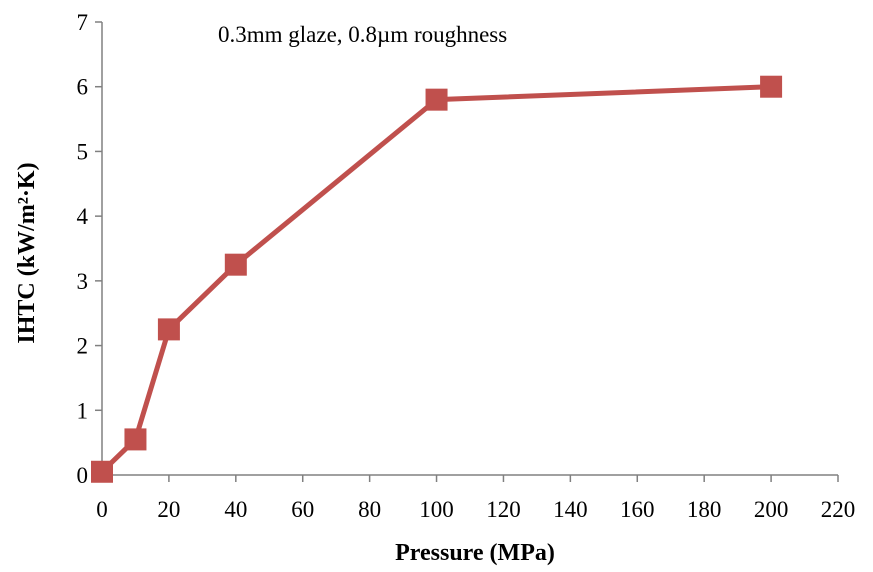 This screenshot has width=873, height=572. I want to click on x-tick-label: 100, so click(436, 509).